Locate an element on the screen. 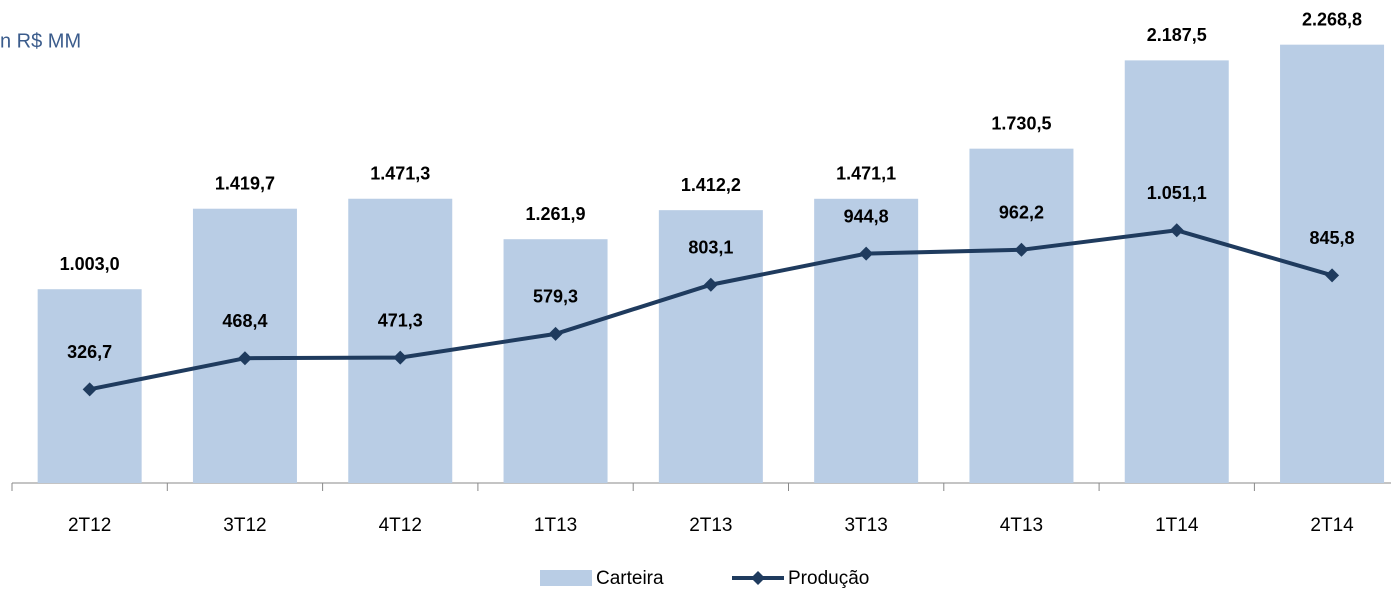  x-tick-label: 4T13 is located at coordinates (1021, 525).